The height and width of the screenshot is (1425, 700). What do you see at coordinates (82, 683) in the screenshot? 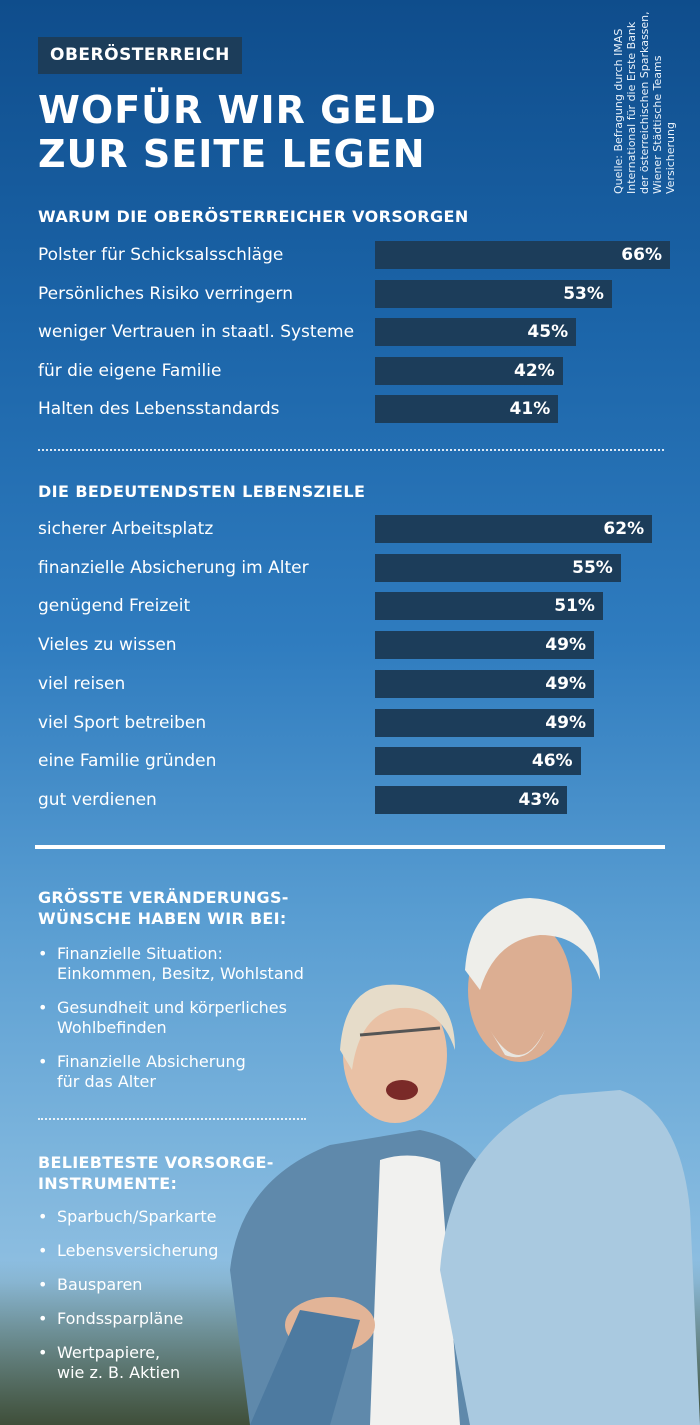
I see `bar-category-label: viel reisen` at bounding box center [82, 683].